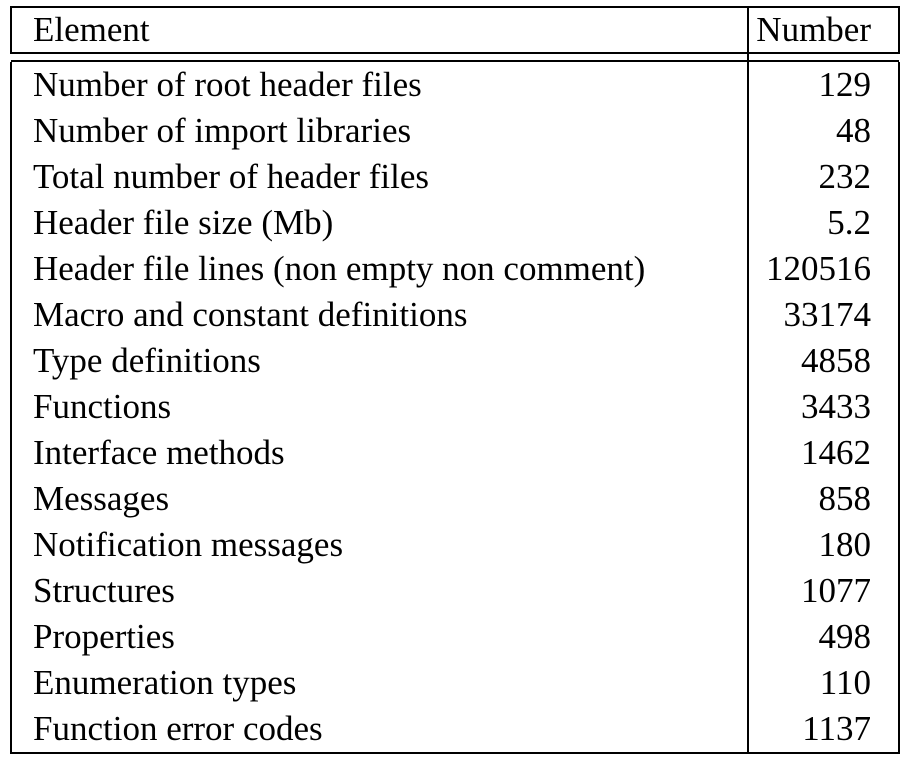  I want to click on row-element-label: Structures, so click(379, 591).